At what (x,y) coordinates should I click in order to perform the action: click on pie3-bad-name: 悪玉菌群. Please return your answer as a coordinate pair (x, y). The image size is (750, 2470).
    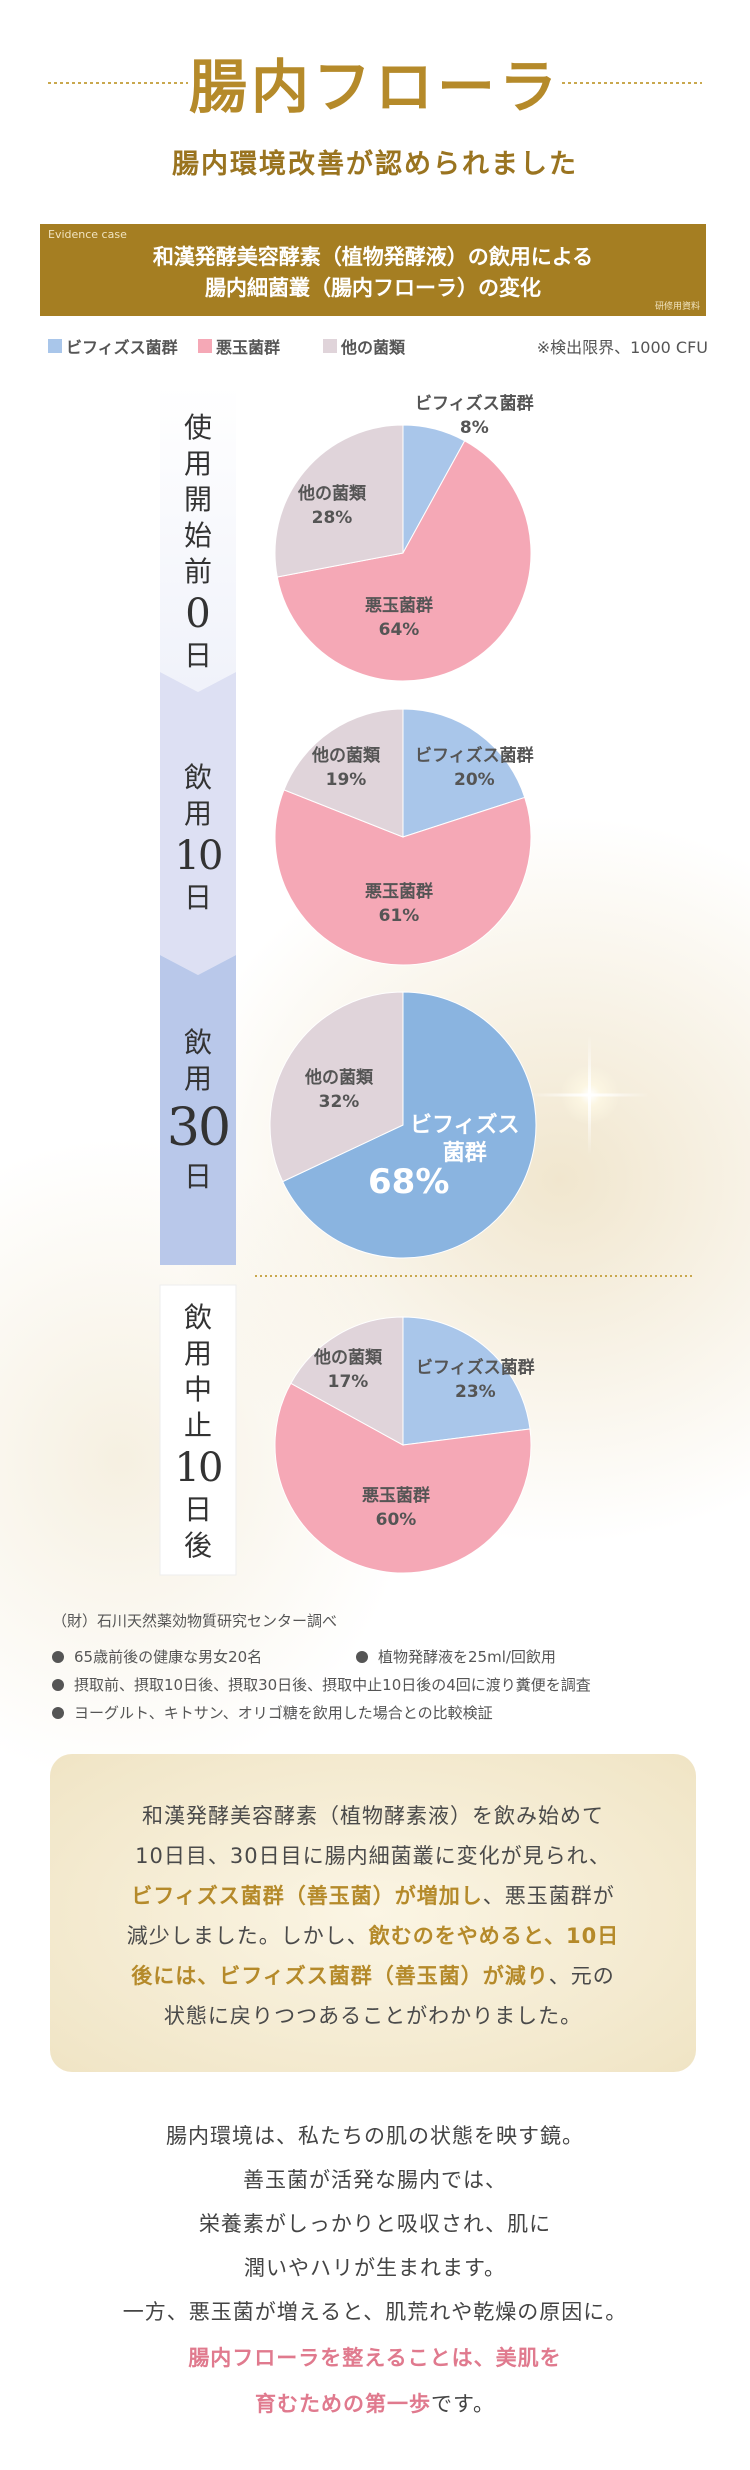
    Looking at the image, I should click on (396, 1496).